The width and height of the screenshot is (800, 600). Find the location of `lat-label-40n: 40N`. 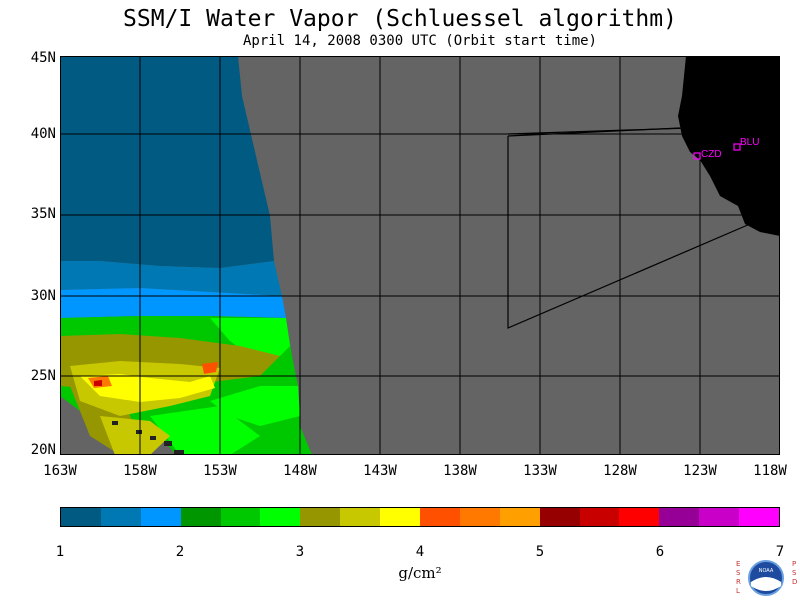

lat-label-40n: 40N is located at coordinates (43, 134).